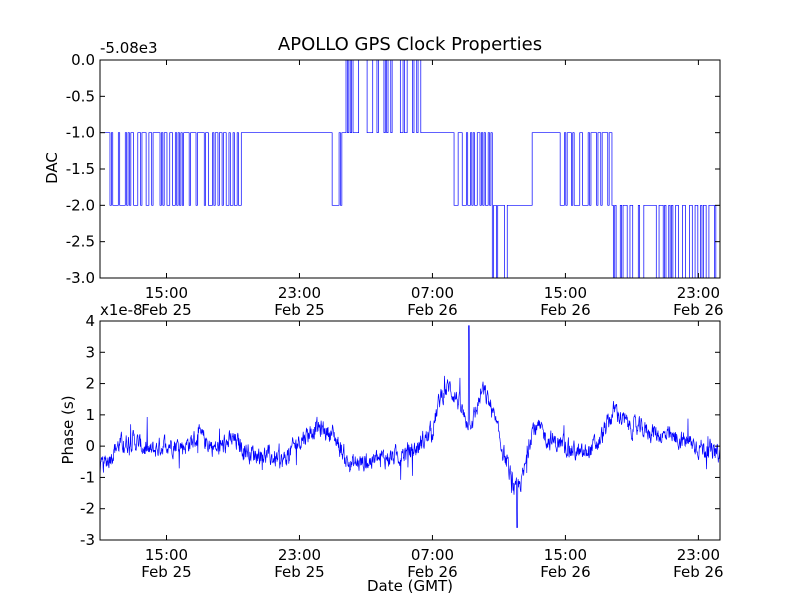 This screenshot has height=600, width=800. Describe the element at coordinates (90, 352) in the screenshot. I see `ytick-label: 3` at that location.